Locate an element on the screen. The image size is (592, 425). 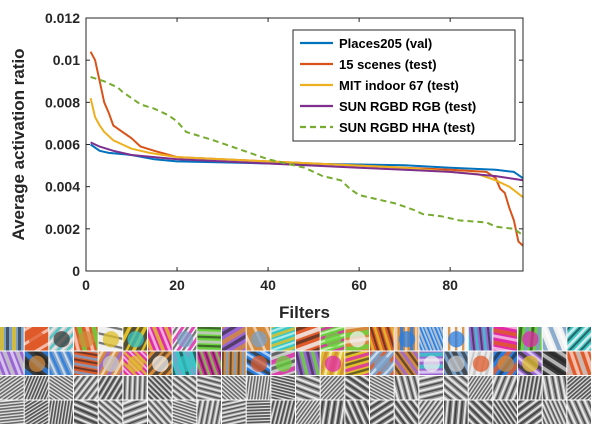
x-tick-label: 20 is located at coordinates (177, 285).